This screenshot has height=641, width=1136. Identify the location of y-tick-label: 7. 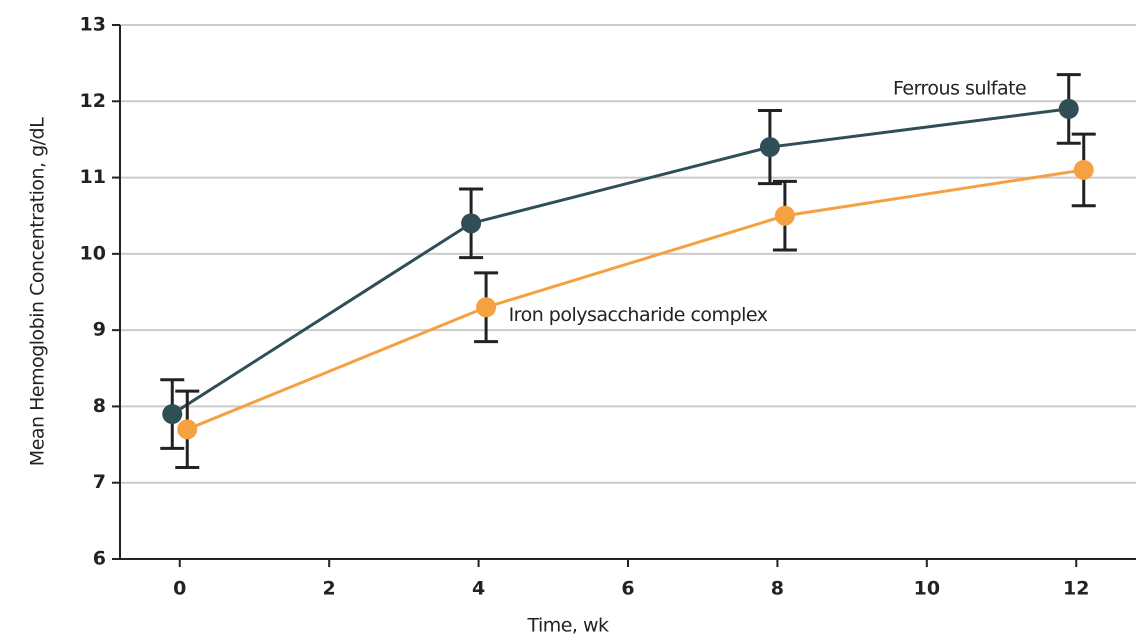
(99, 482).